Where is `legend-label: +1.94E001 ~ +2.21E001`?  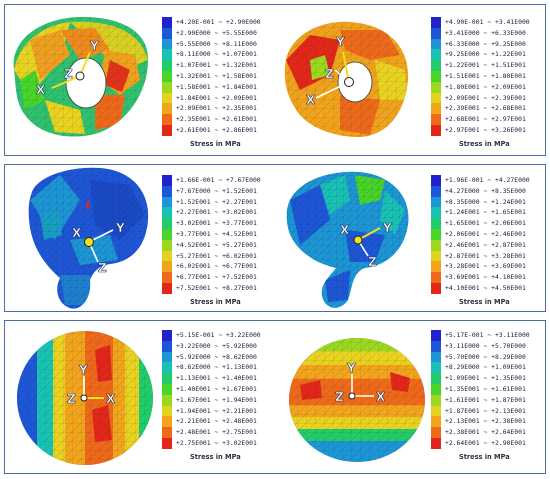
legend-label: +1.94E001 ~ +2.21E001 is located at coordinates (216, 410).